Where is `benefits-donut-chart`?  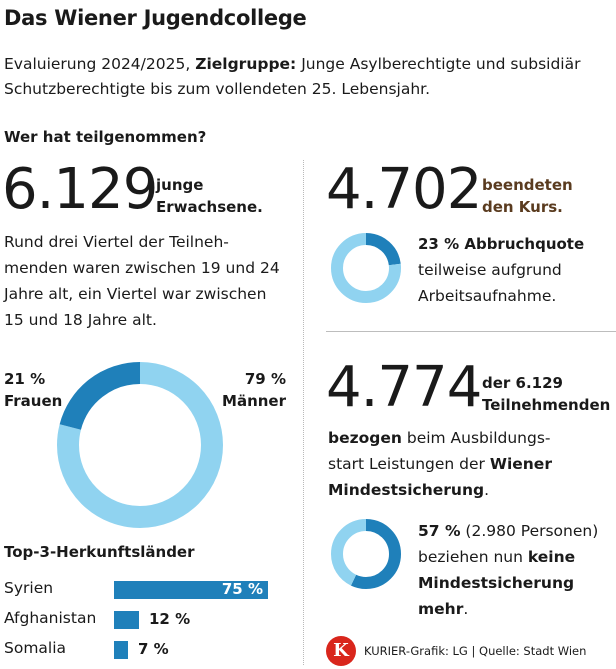 benefits-donut-chart is located at coordinates (366, 554).